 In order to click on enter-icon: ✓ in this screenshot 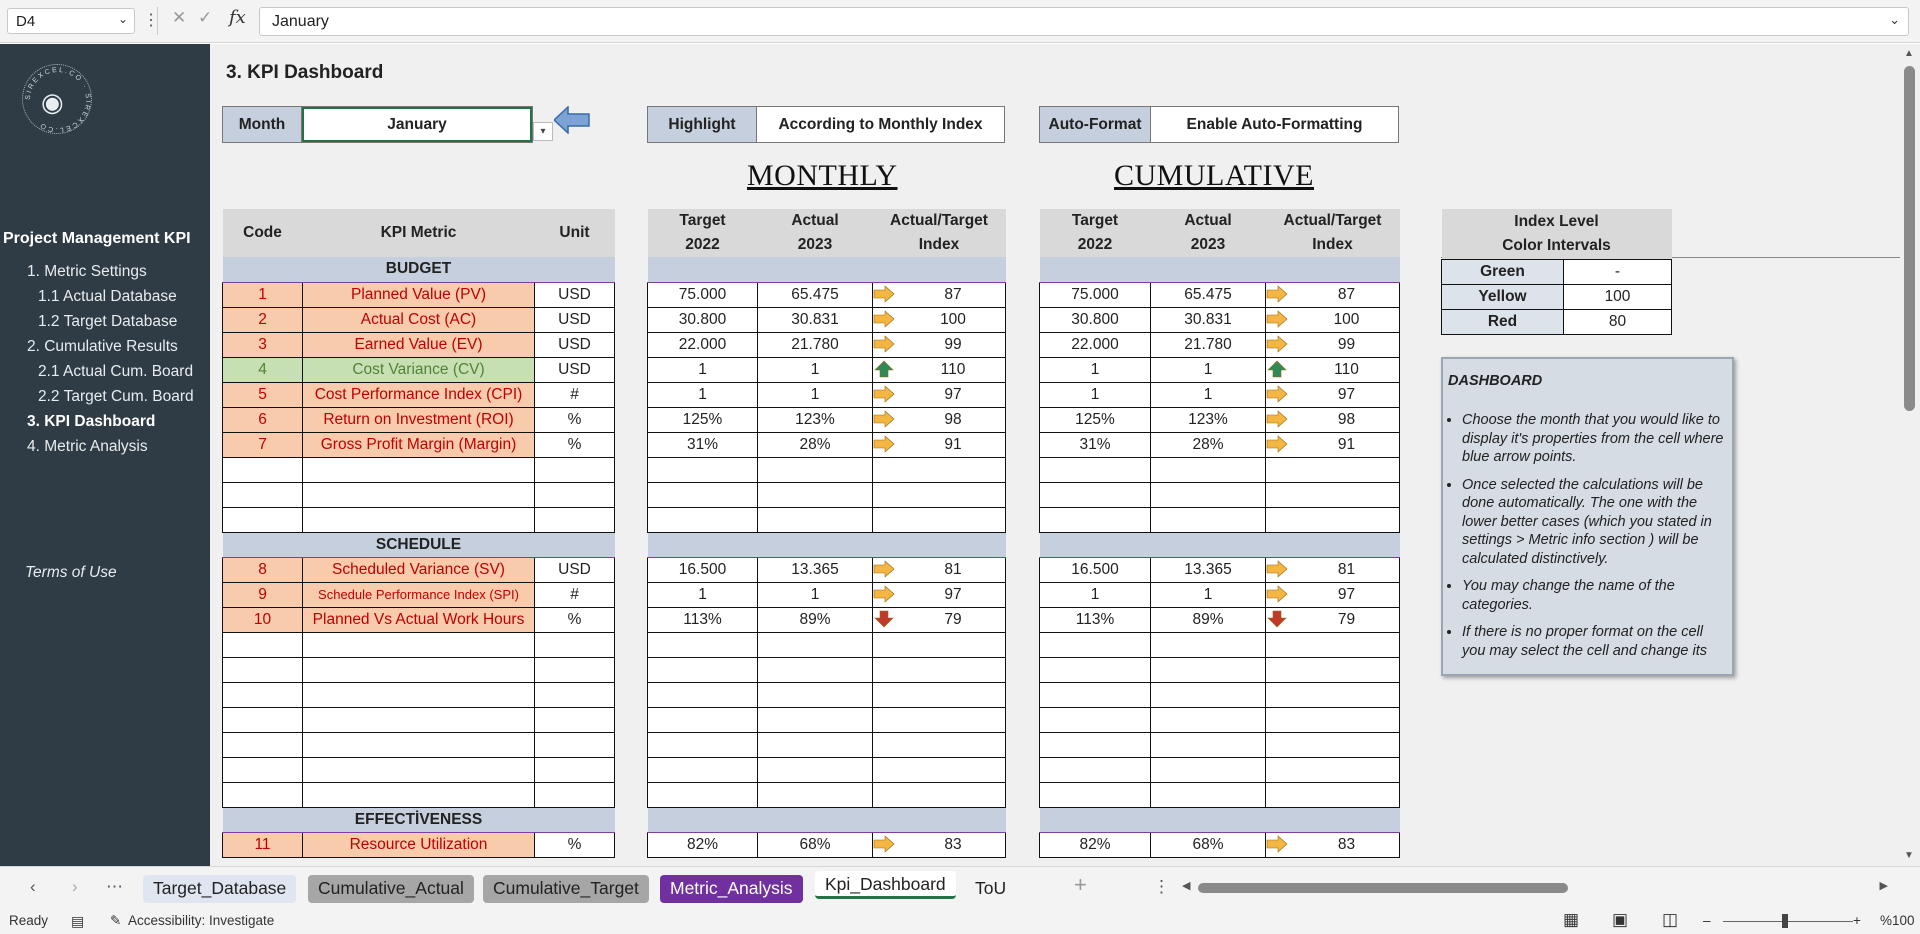, I will do `click(205, 17)`.